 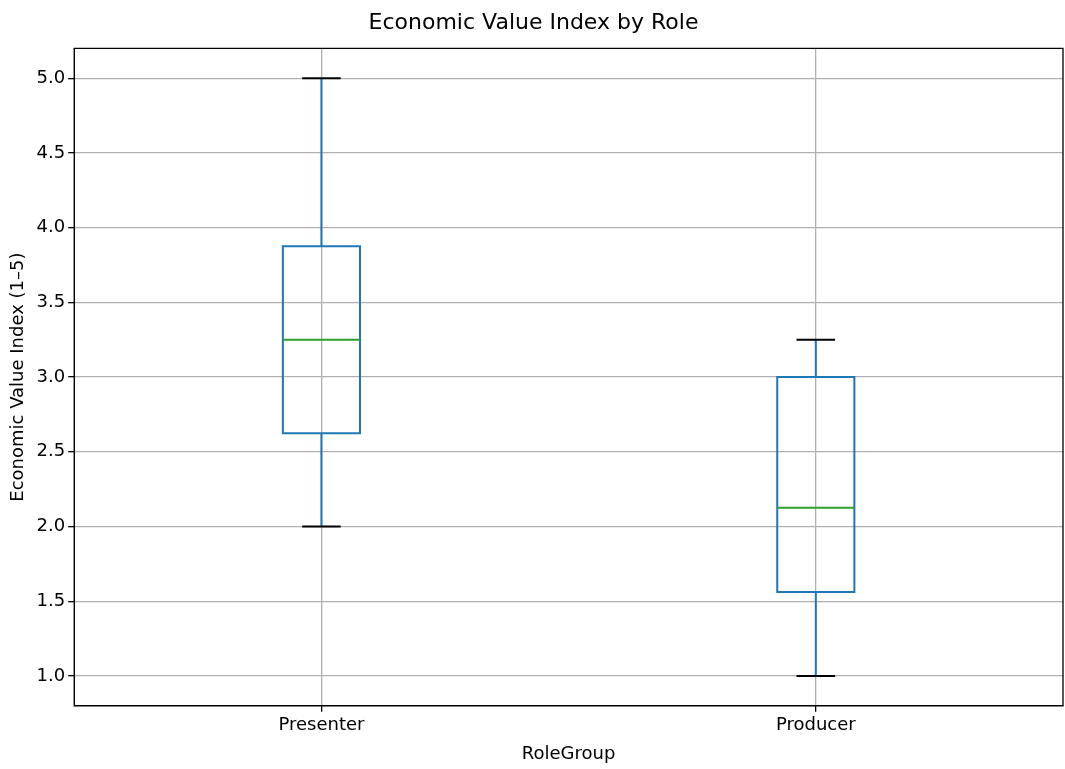 I want to click on y-tick-label: 5.0, so click(x=51, y=76).